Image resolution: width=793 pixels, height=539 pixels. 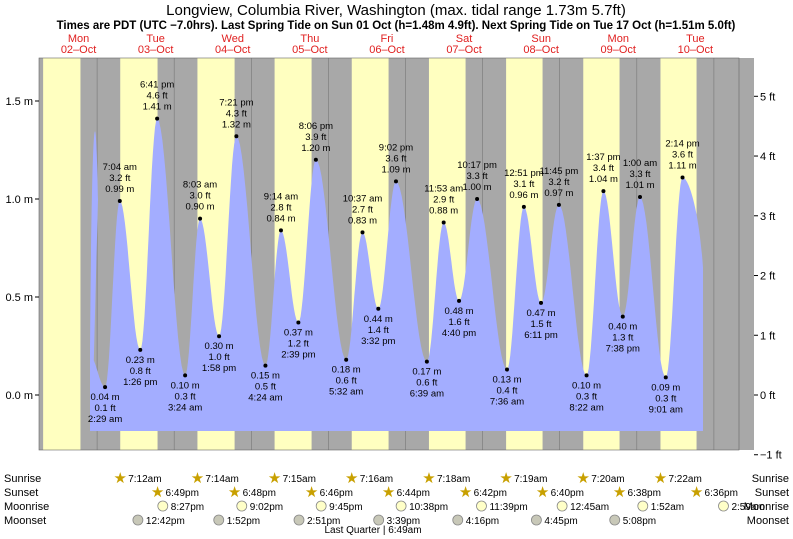 I want to click on moonset-time: 3:39pm, so click(x=403, y=521).